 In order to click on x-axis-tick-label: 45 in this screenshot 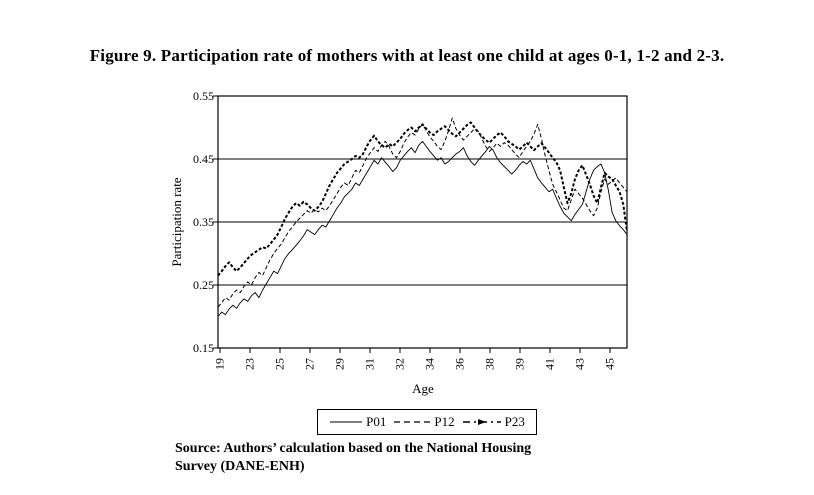, I will do `click(609, 364)`.